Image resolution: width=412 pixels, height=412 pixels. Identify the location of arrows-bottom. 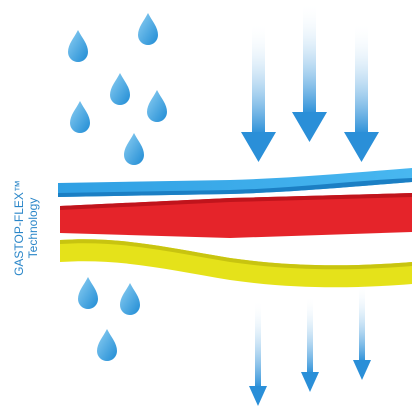
(310, 345).